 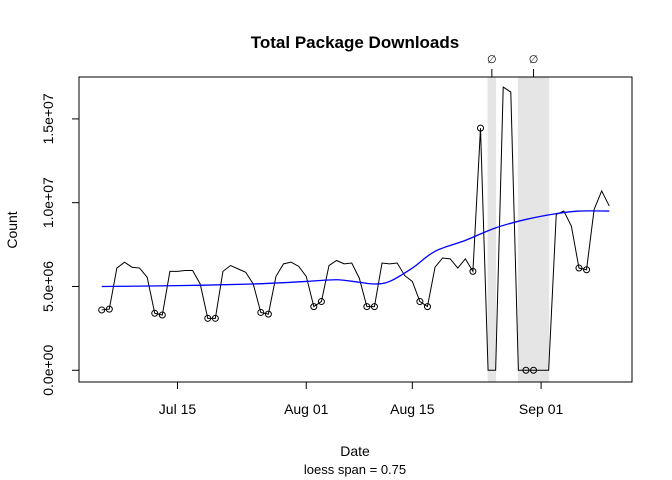 I want to click on subtitle: loess span = 0.75, so click(x=355, y=469).